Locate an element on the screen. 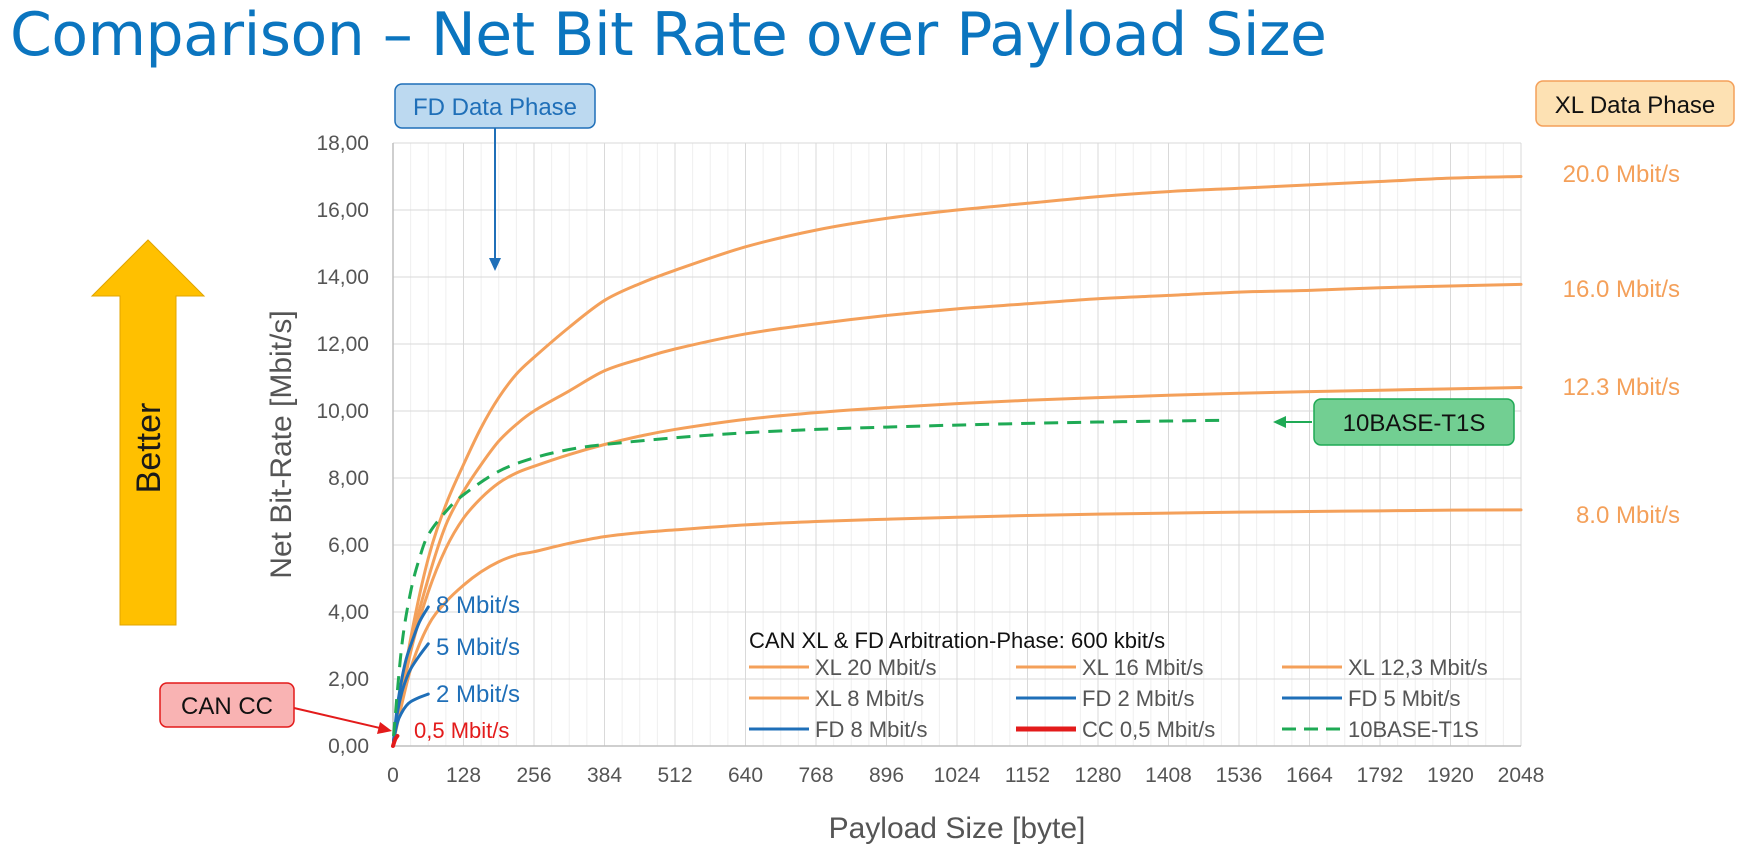 The height and width of the screenshot is (853, 1750). end-label-xl-20-mbit-s: 20.0 Mbit/s is located at coordinates (1621, 174).